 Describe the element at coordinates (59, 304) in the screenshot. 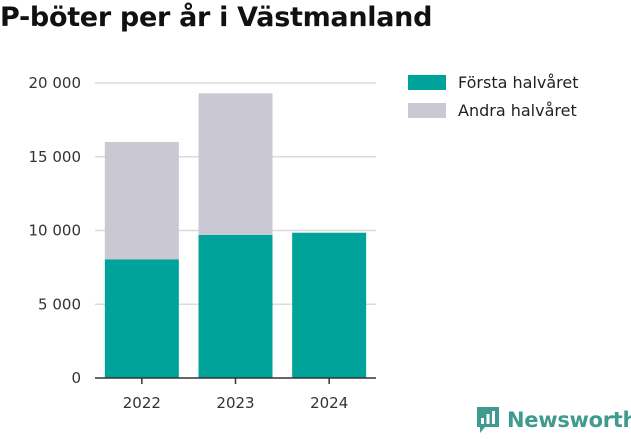

I see `y-tick-label: 5 000` at that location.